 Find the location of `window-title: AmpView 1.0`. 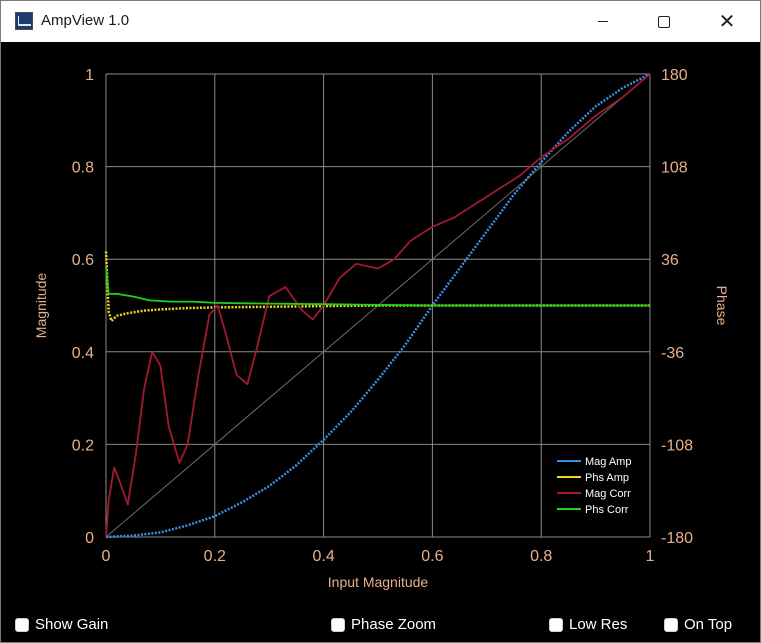

window-title: AmpView 1.0 is located at coordinates (85, 20).